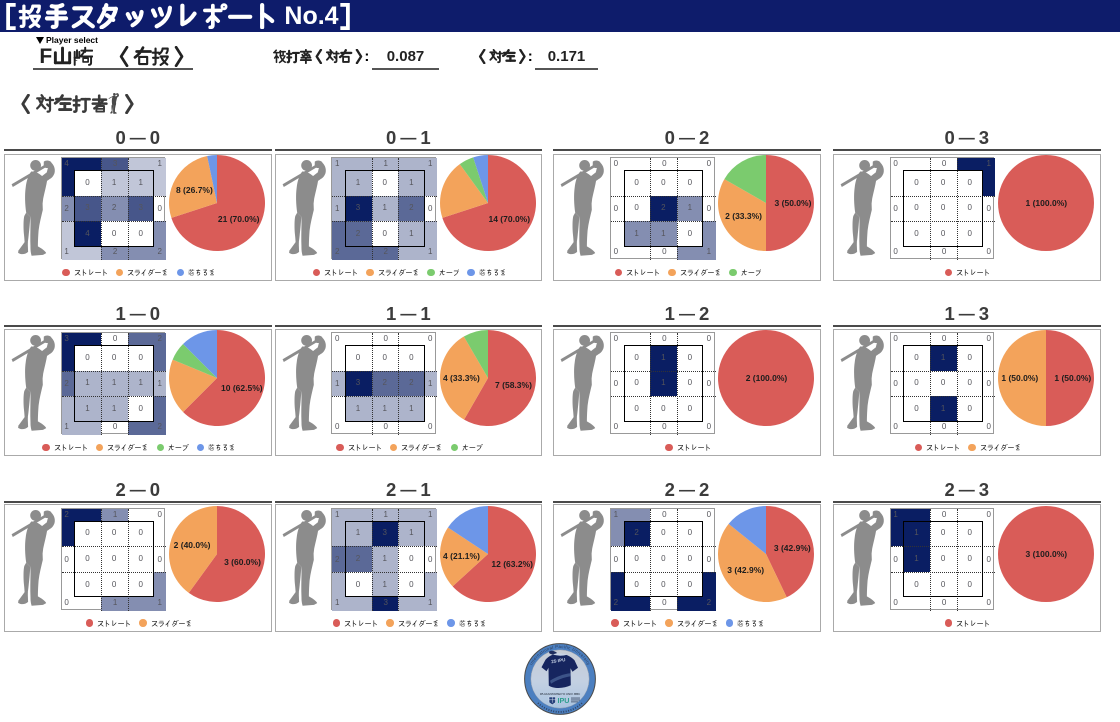 This screenshot has height=722, width=1120. What do you see at coordinates (559, 660) in the screenshot?
I see `svg-text: 25·IPU` at bounding box center [559, 660].